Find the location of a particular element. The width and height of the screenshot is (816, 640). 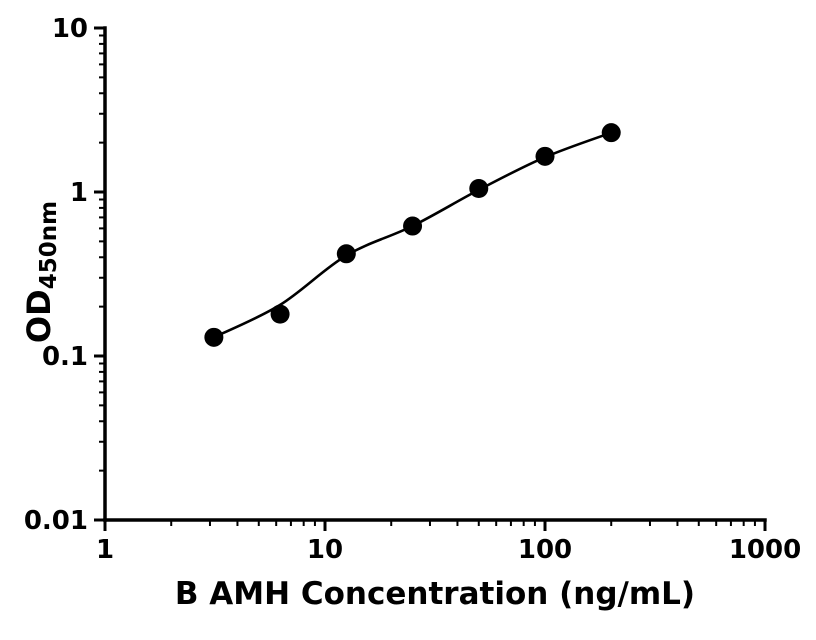

y-axis-title: OD450nm is located at coordinates (39, 272).